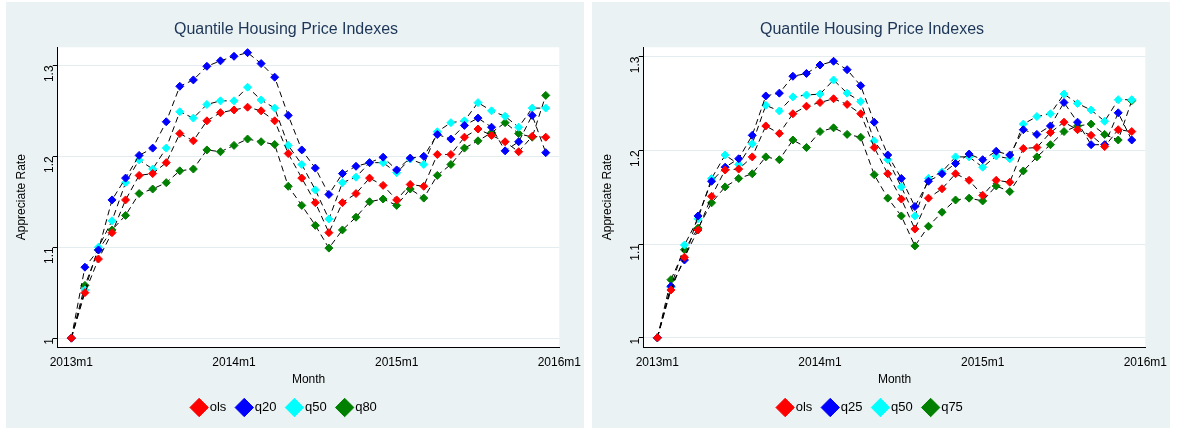  Describe the element at coordinates (851, 407) in the screenshot. I see `legend-label: q25` at that location.